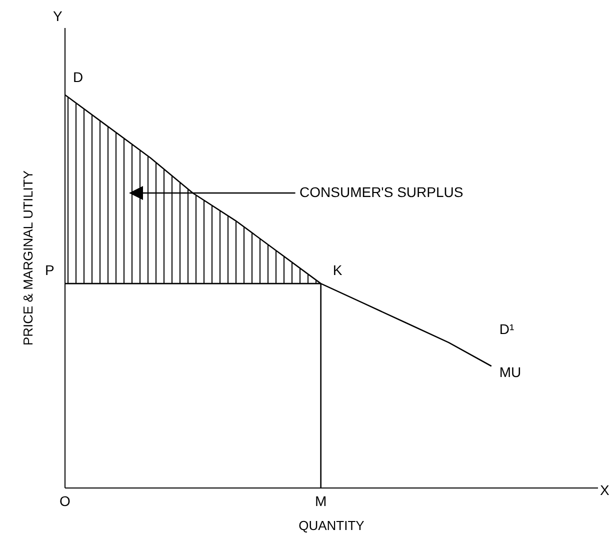 This screenshot has height=541, width=616. What do you see at coordinates (331, 525) in the screenshot?
I see `x-axis-title: QUANTITY` at bounding box center [331, 525].